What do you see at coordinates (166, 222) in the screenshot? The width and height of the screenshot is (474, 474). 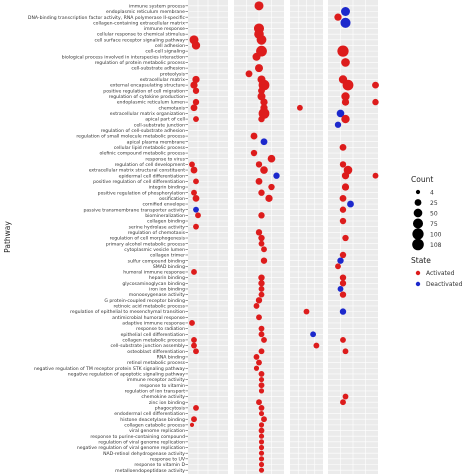 I see `pathway-label: collagen binding` at bounding box center [166, 222].